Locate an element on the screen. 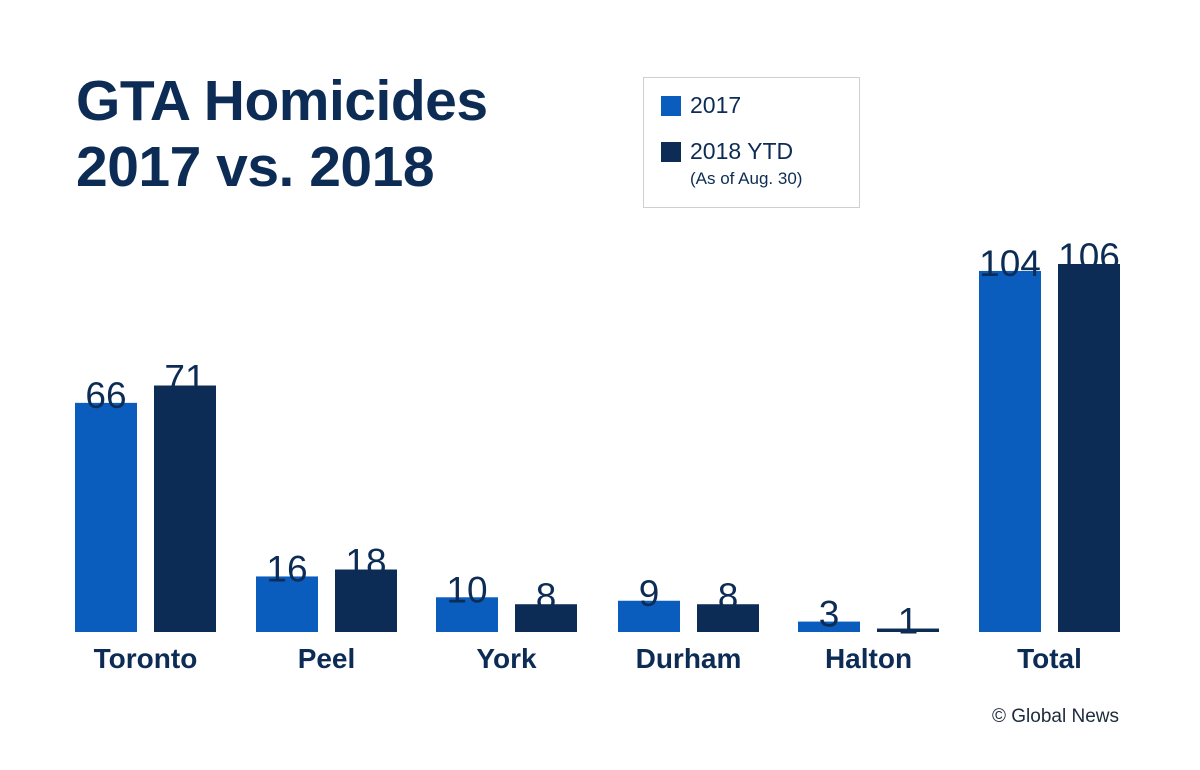  data-label-total-2018-ytd: 106 is located at coordinates (1089, 256).